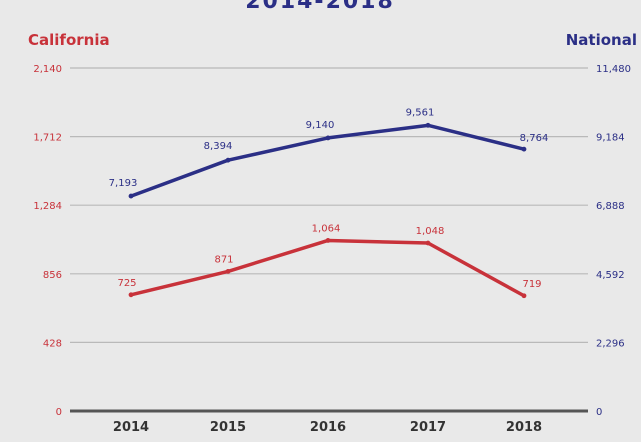 The image size is (641, 442). I want to click on left-tick-label: 2,140, so click(47, 69).